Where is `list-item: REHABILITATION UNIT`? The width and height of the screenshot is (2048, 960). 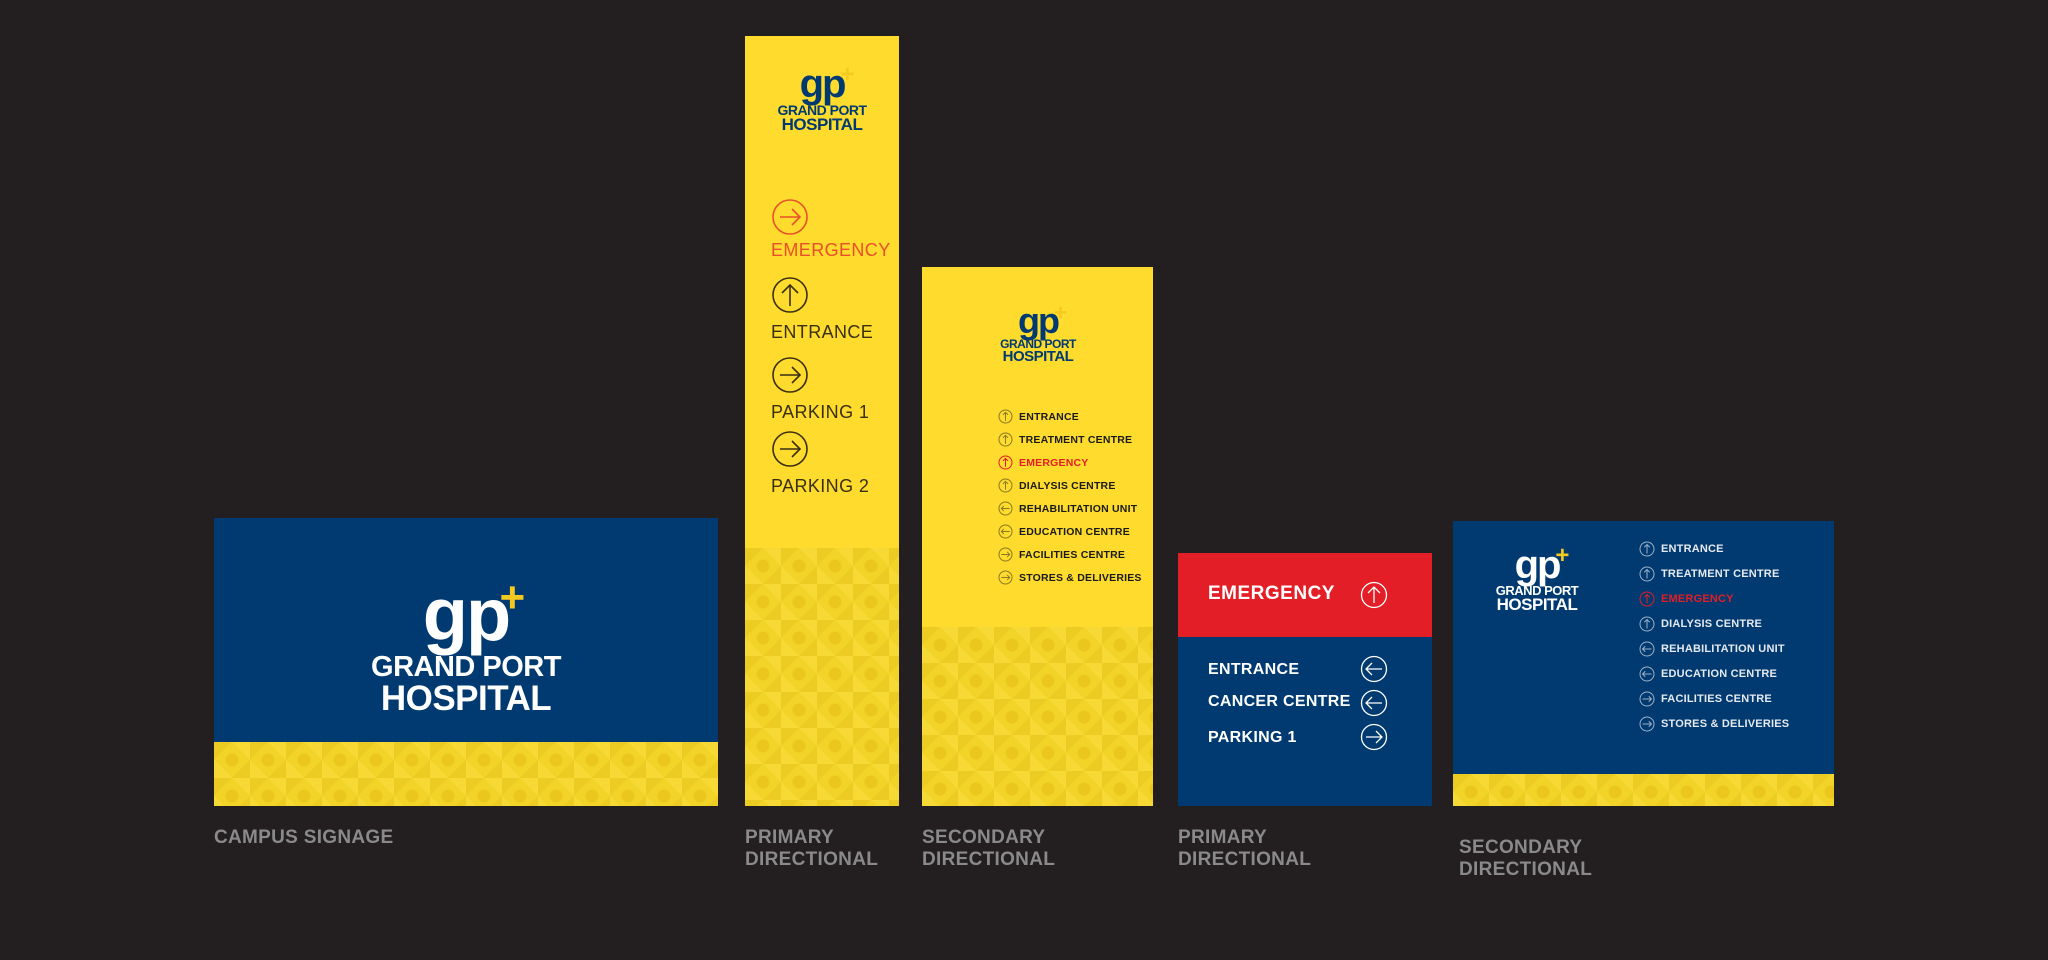 list-item: REHABILITATION UNIT is located at coordinates (1067, 508).